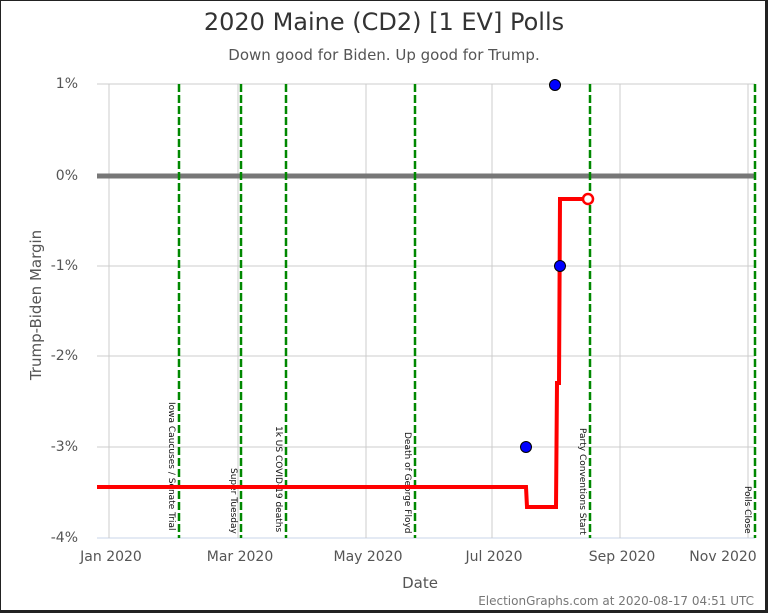 Image resolution: width=768 pixels, height=613 pixels. What do you see at coordinates (66, 176) in the screenshot?
I see `y-tick-label: 0%` at bounding box center [66, 176].